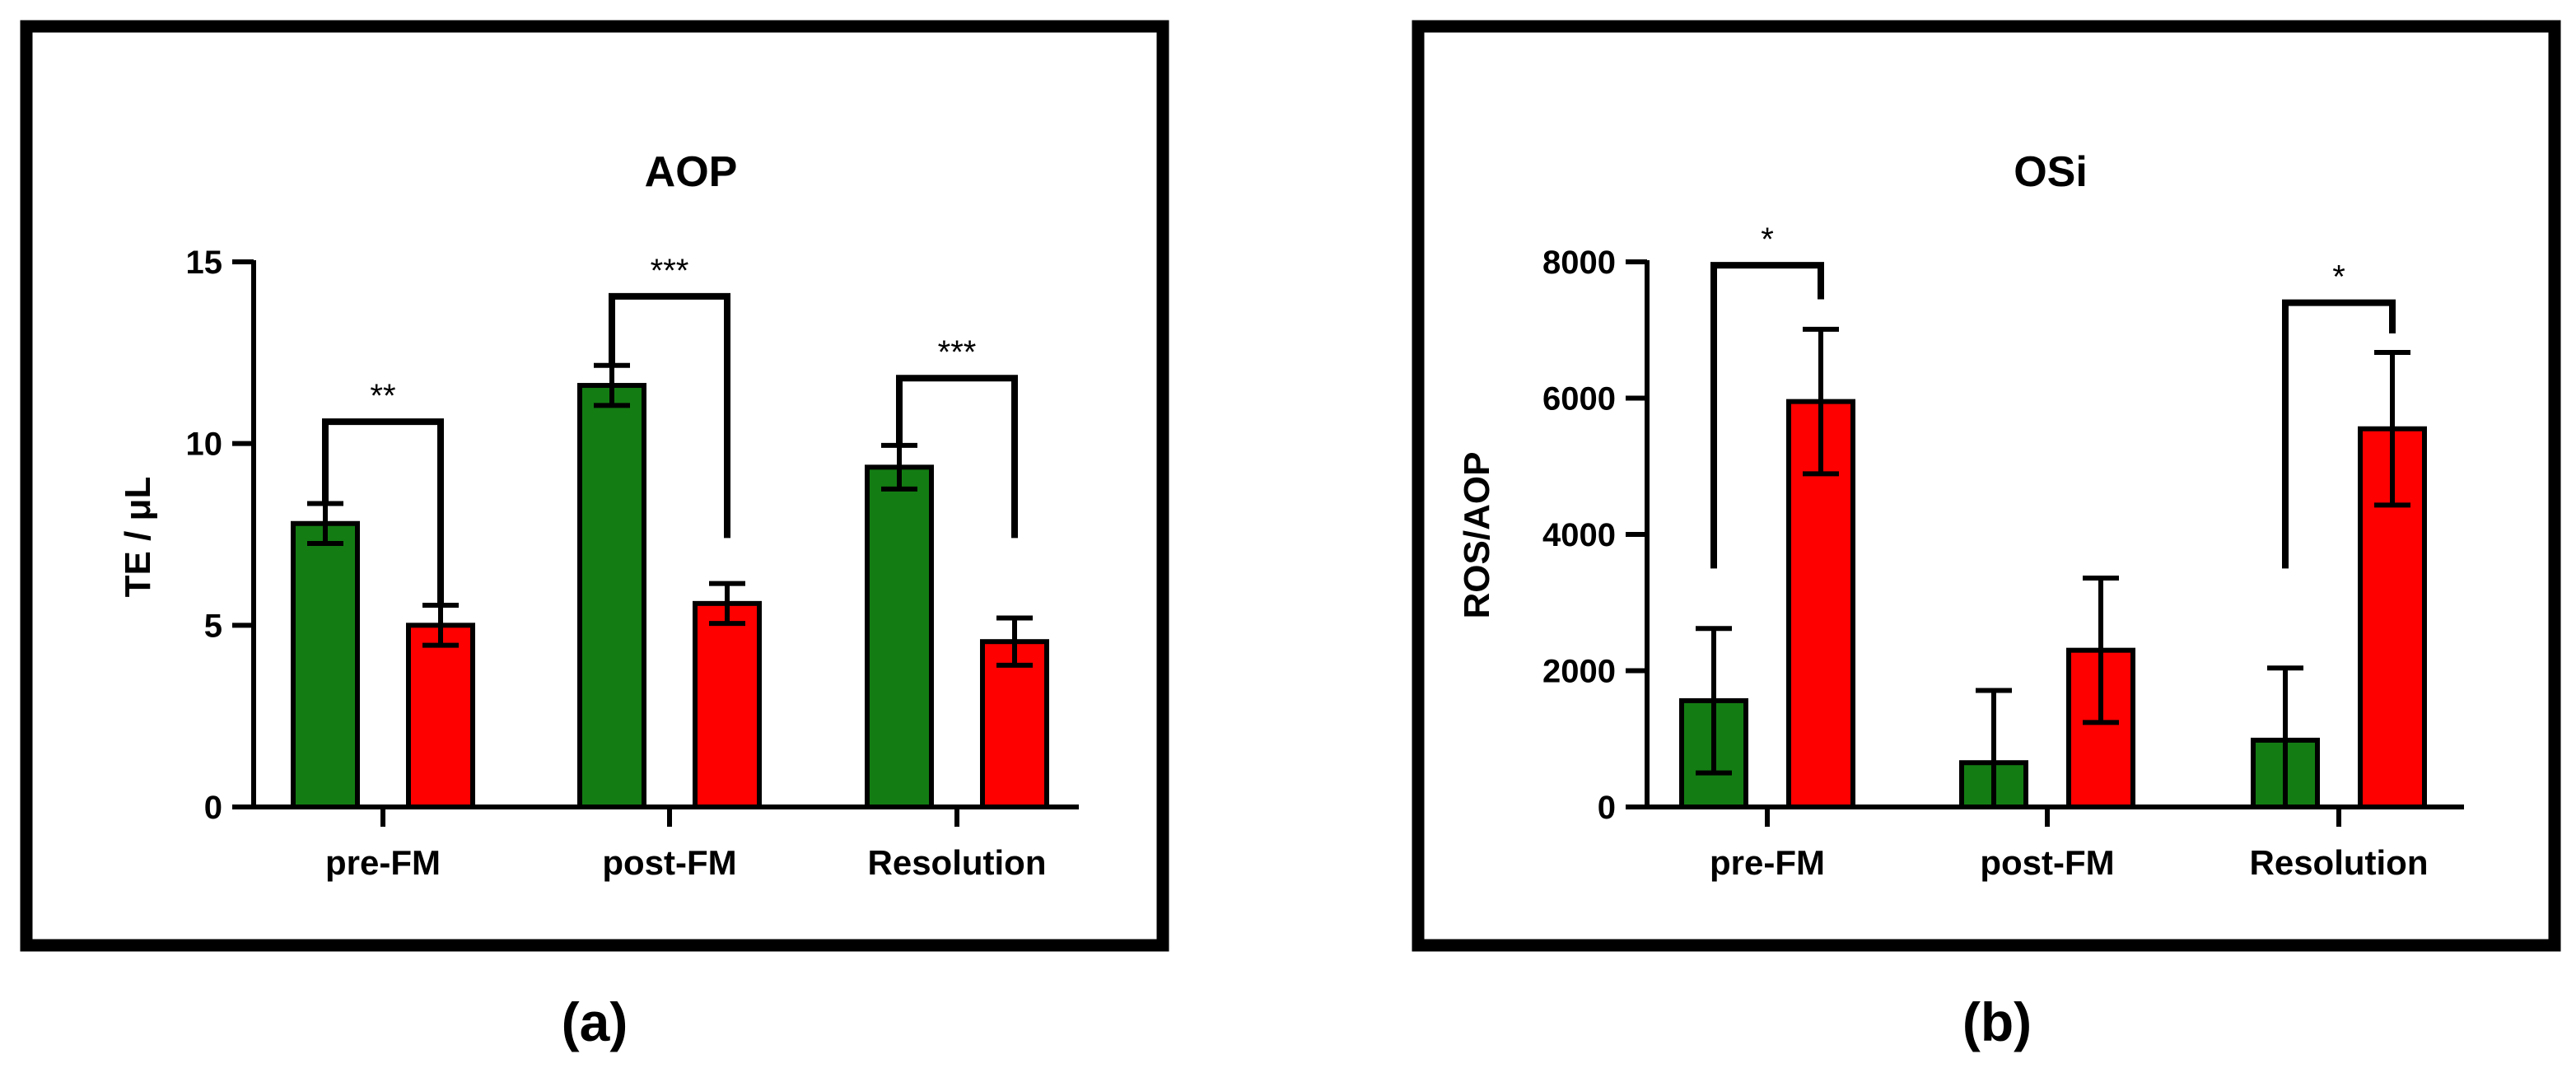  Describe the element at coordinates (204, 263) in the screenshot. I see `y-tick-label: 15` at that location.